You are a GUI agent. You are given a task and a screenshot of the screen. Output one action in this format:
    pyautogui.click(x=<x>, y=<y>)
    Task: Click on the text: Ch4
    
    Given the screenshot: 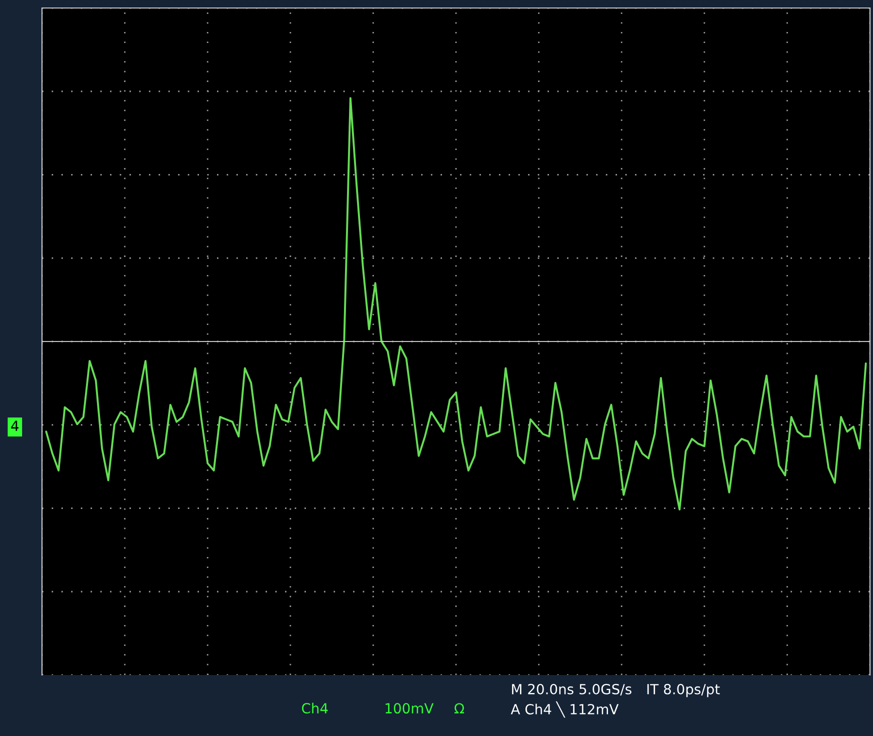 What is the action you would take?
    pyautogui.click(x=315, y=708)
    